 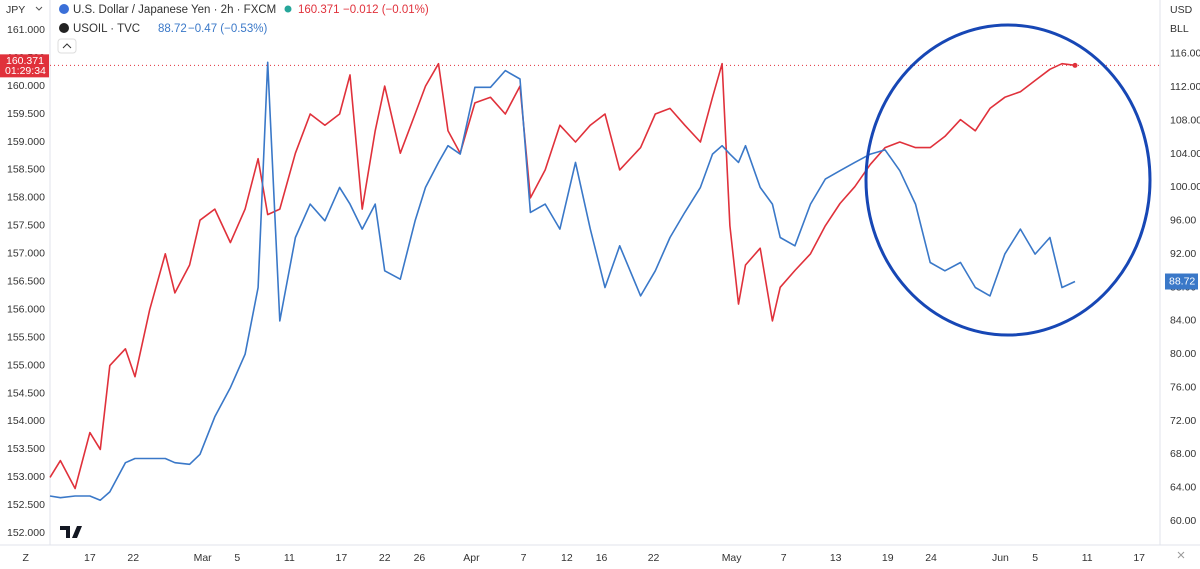 I want to click on y2-tick-label: 68.00, so click(x=1183, y=454).